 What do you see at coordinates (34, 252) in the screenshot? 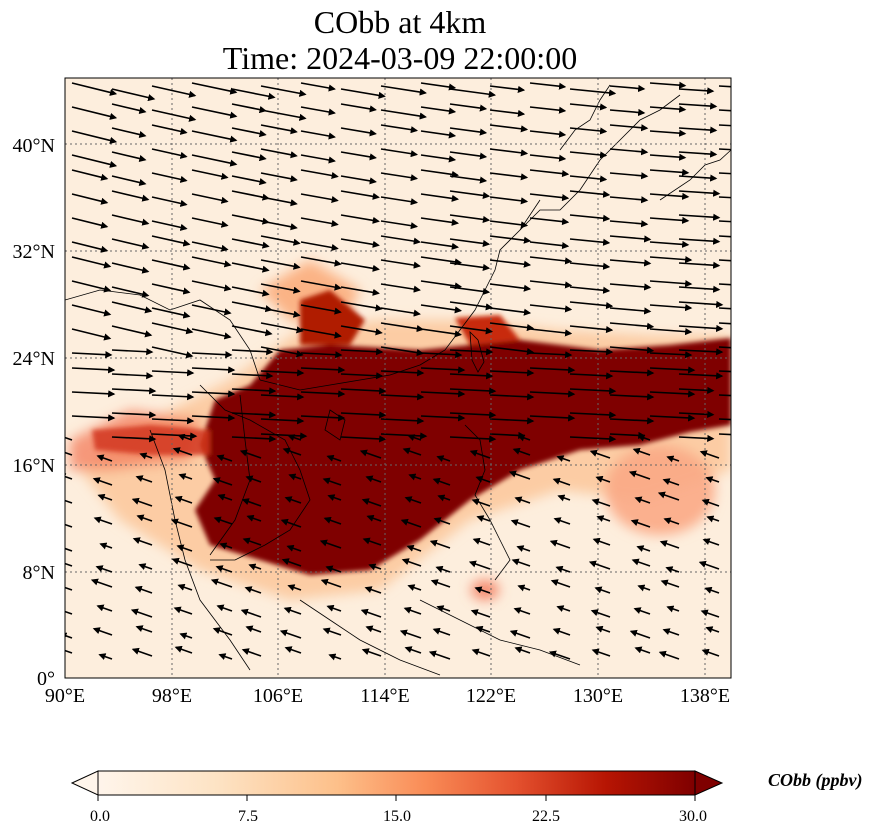
I see `lat-tick: 32°N` at bounding box center [34, 252].